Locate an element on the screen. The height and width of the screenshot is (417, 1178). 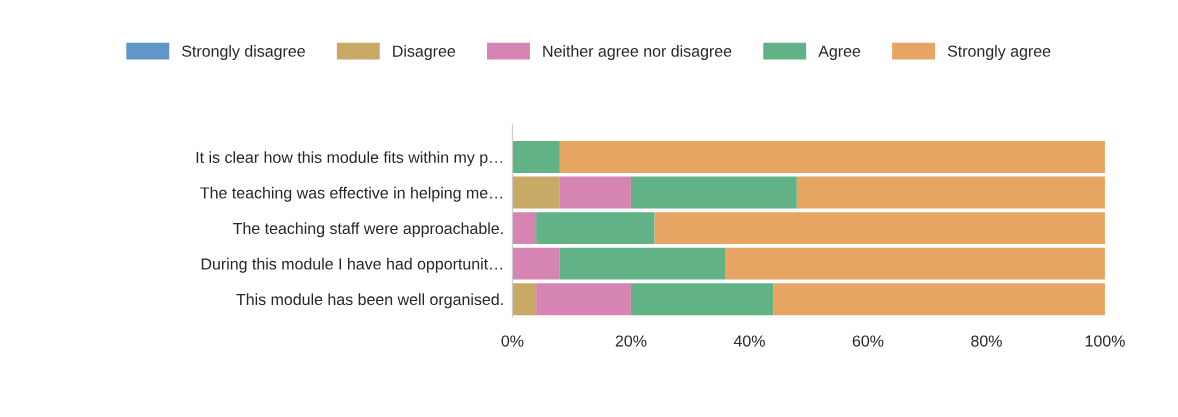
y-tick-label: The teaching staff were approachable. is located at coordinates (368, 230).